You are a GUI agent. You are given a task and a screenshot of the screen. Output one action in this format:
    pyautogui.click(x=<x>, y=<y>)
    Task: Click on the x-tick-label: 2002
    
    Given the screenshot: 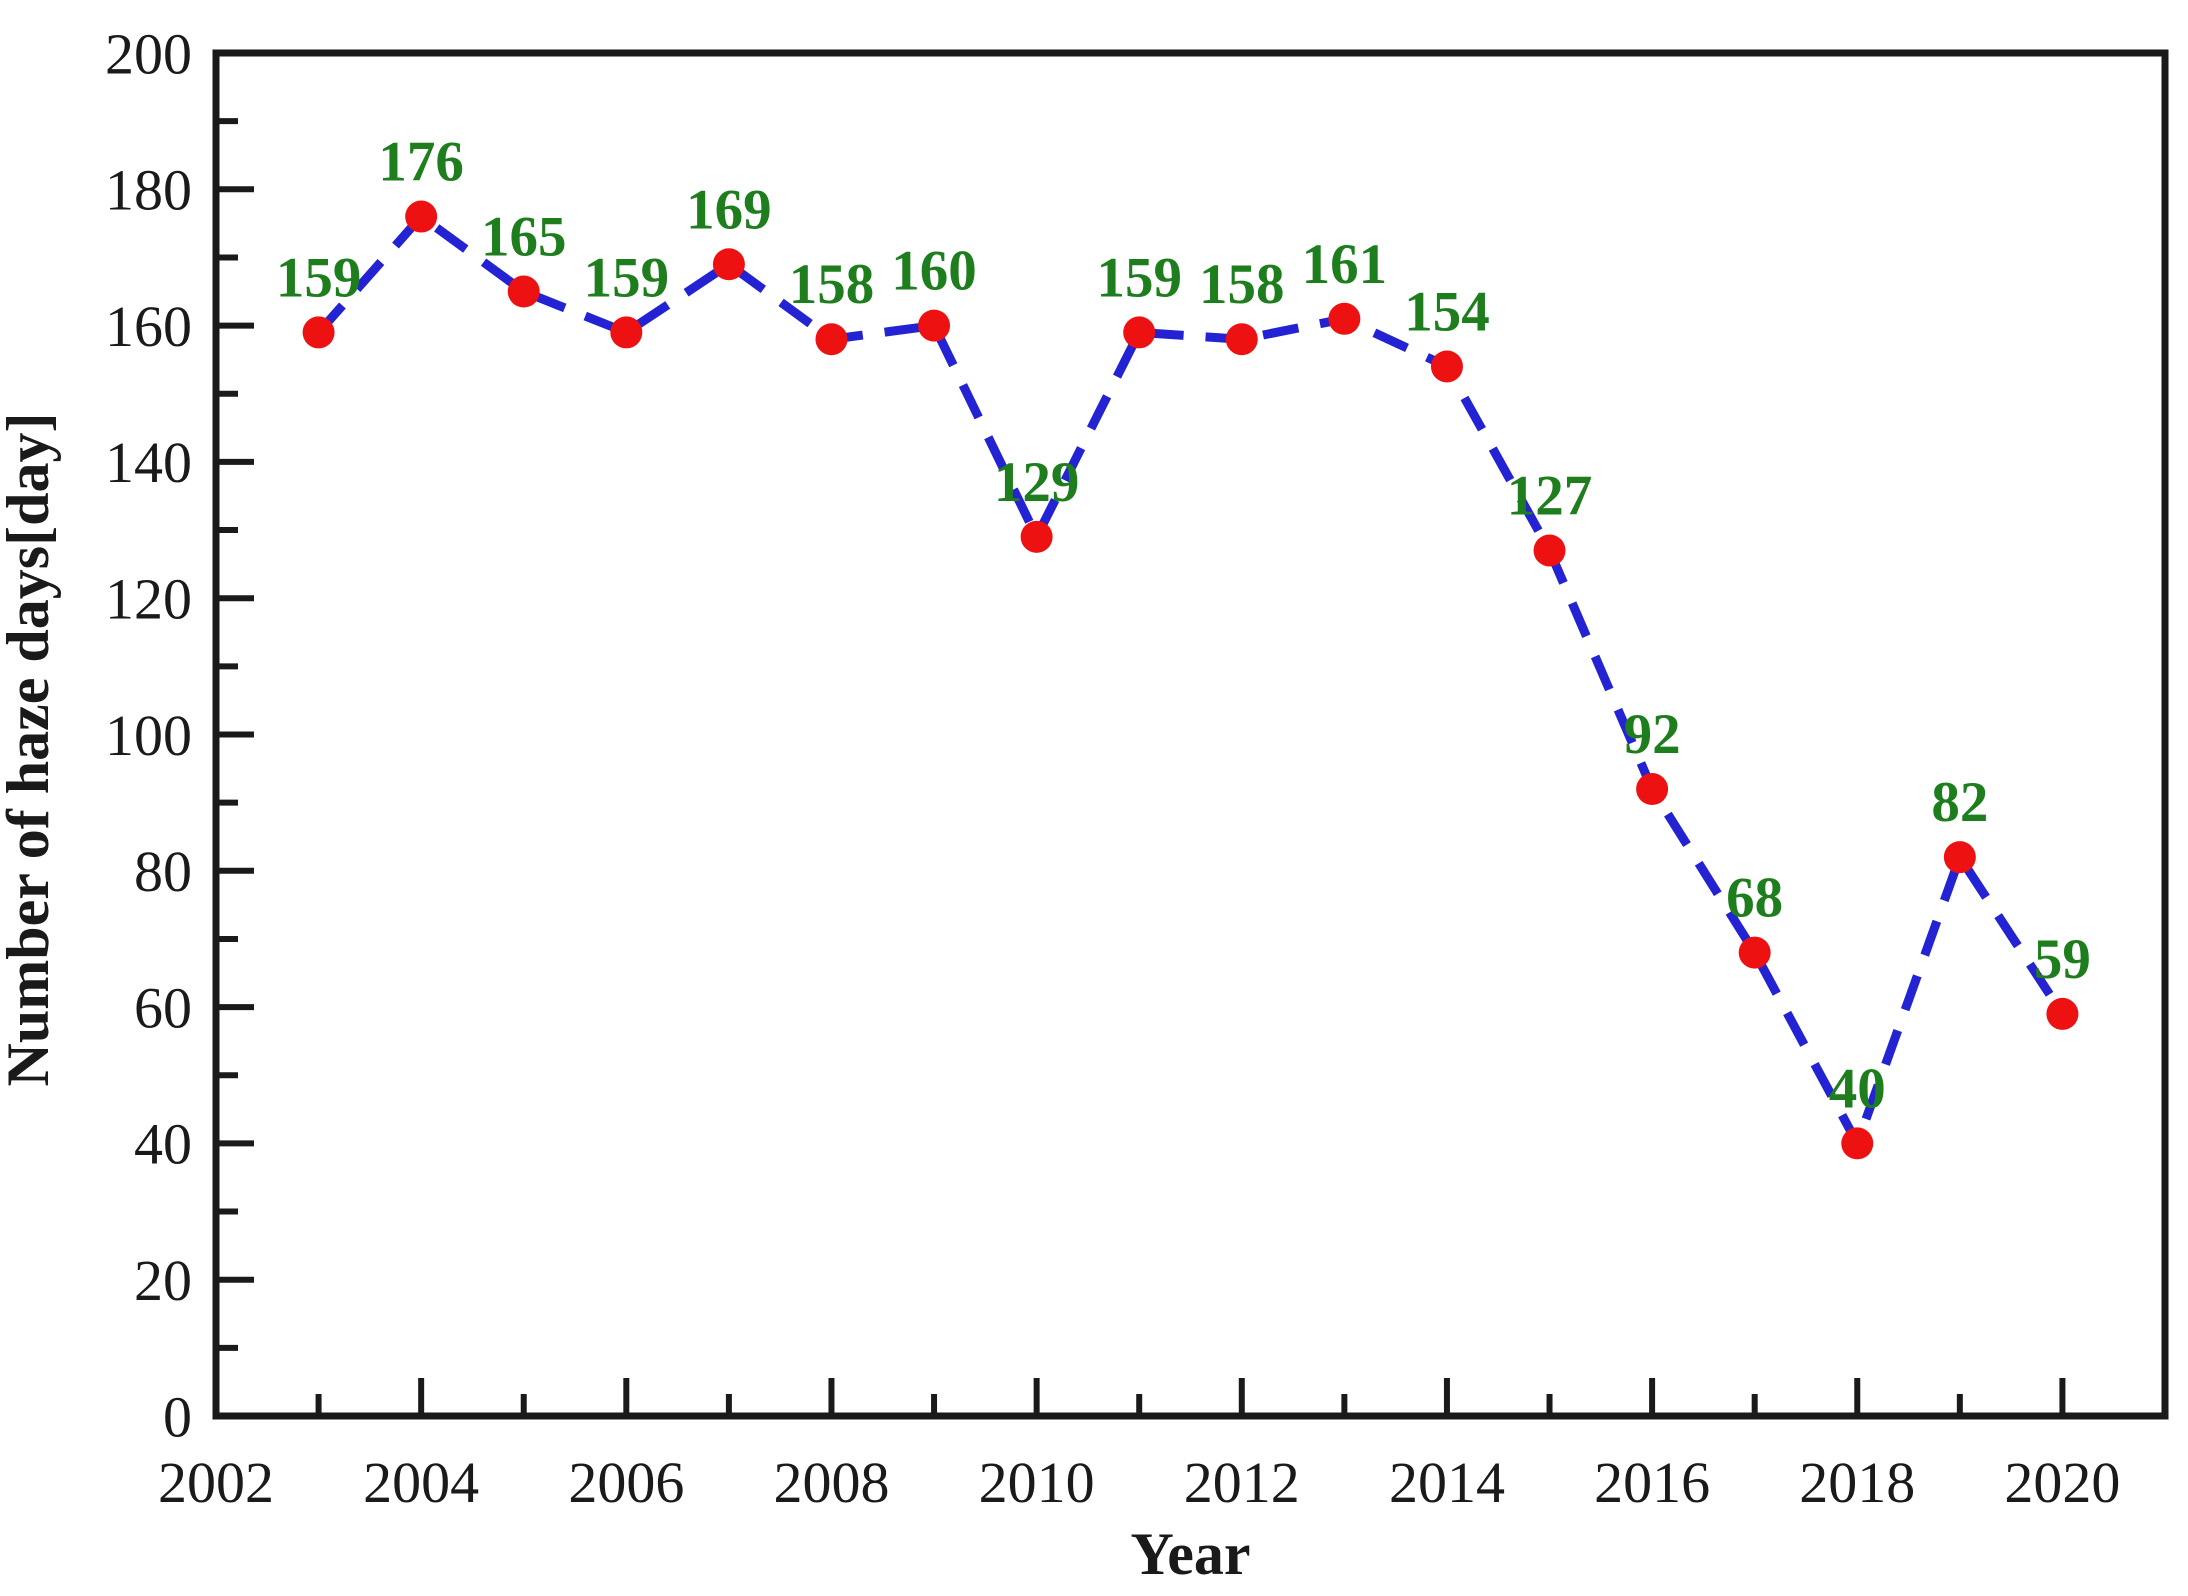 What is the action you would take?
    pyautogui.click(x=216, y=1482)
    